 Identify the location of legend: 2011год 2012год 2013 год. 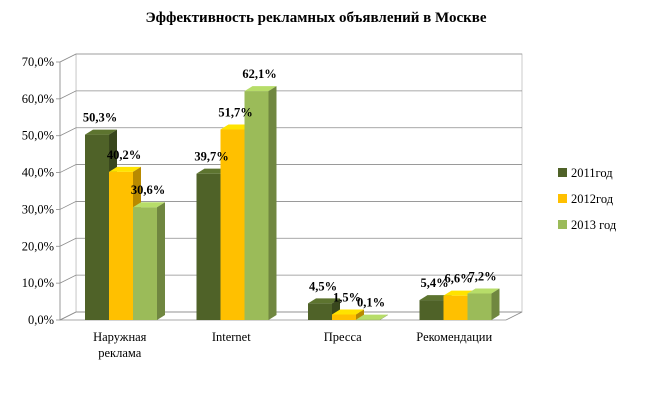
(587, 199).